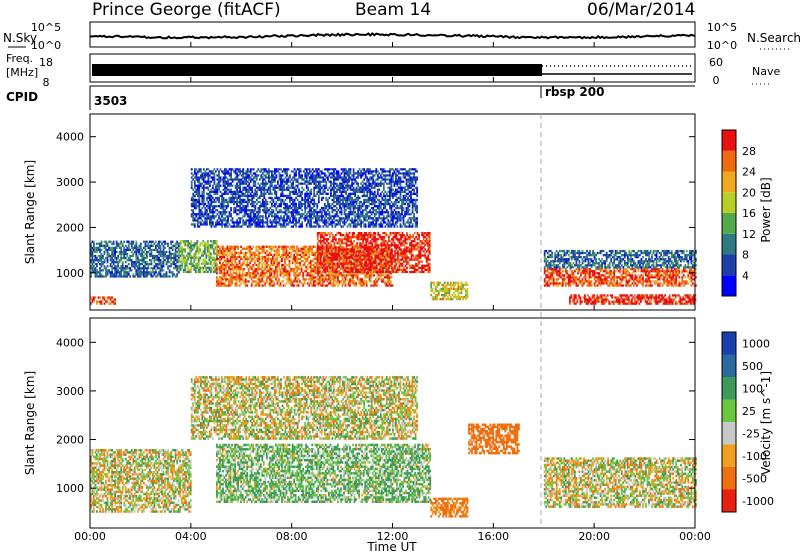 This screenshot has width=800, height=554. I want to click on nave-label: Nave, so click(766, 71).